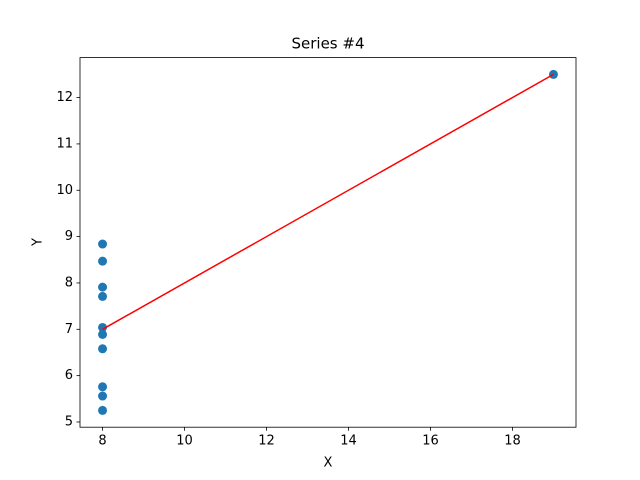  Describe the element at coordinates (327, 44) in the screenshot. I see `chart-title: Series #4` at that location.